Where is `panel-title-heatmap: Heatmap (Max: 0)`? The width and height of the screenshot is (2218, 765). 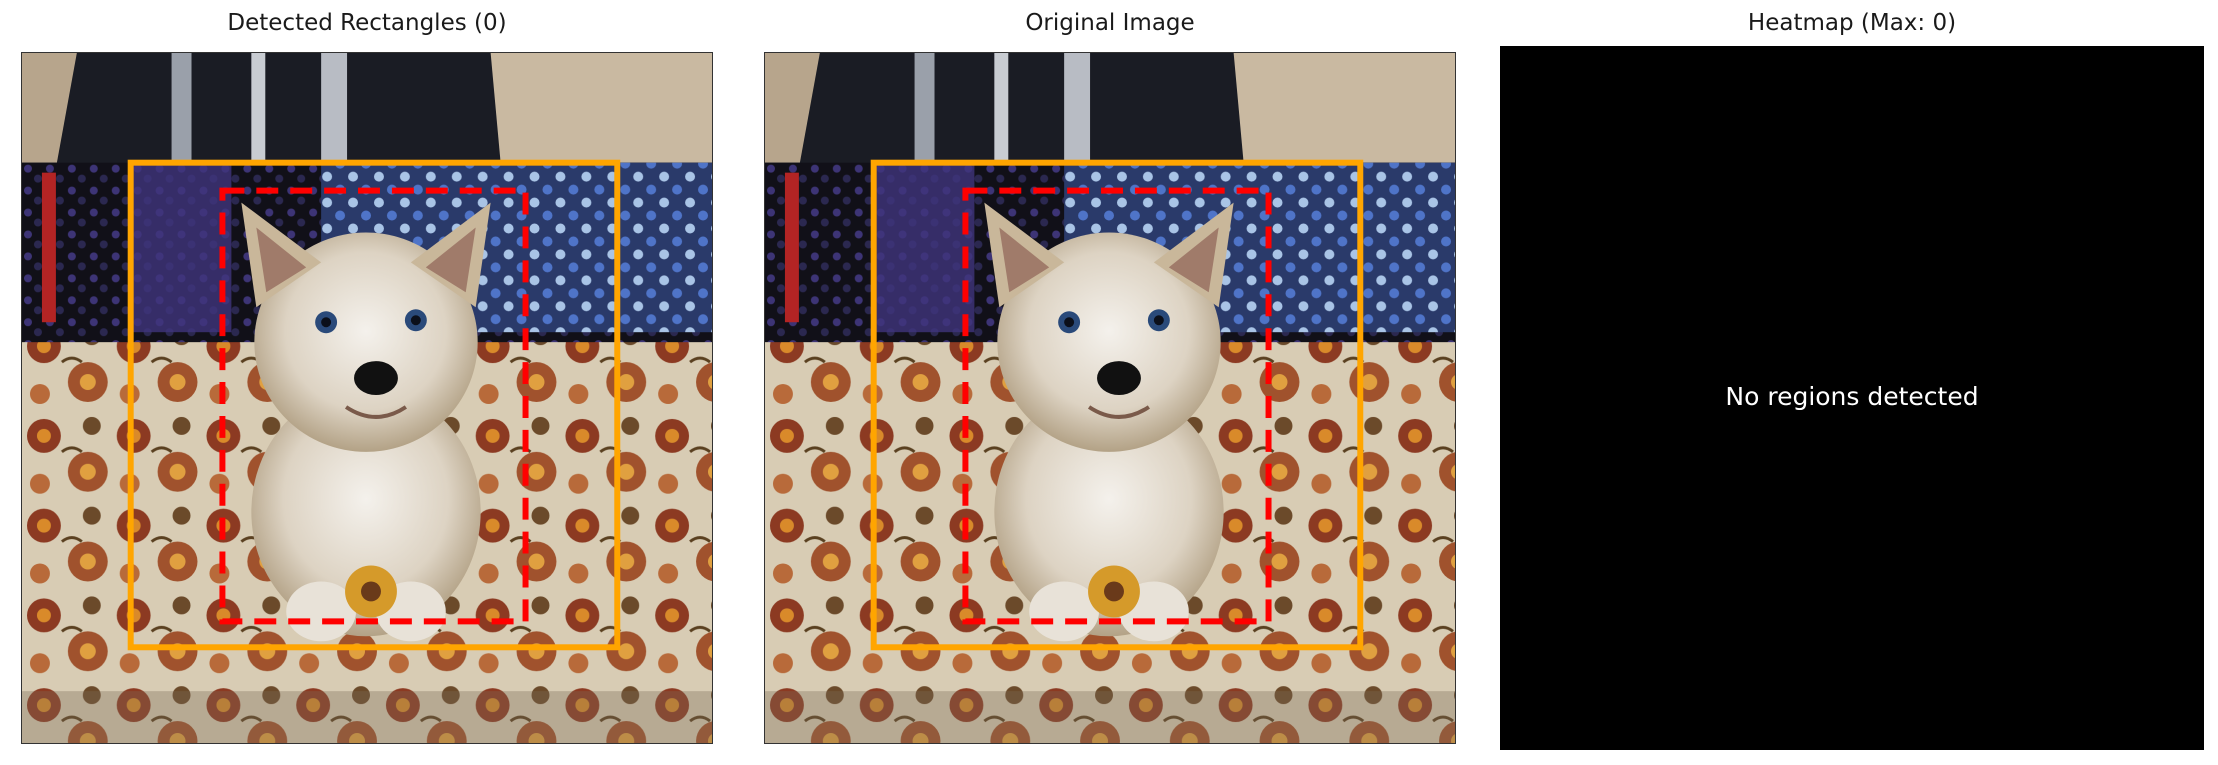 panel-title-heatmap: Heatmap (Max: 0) is located at coordinates (1852, 23).